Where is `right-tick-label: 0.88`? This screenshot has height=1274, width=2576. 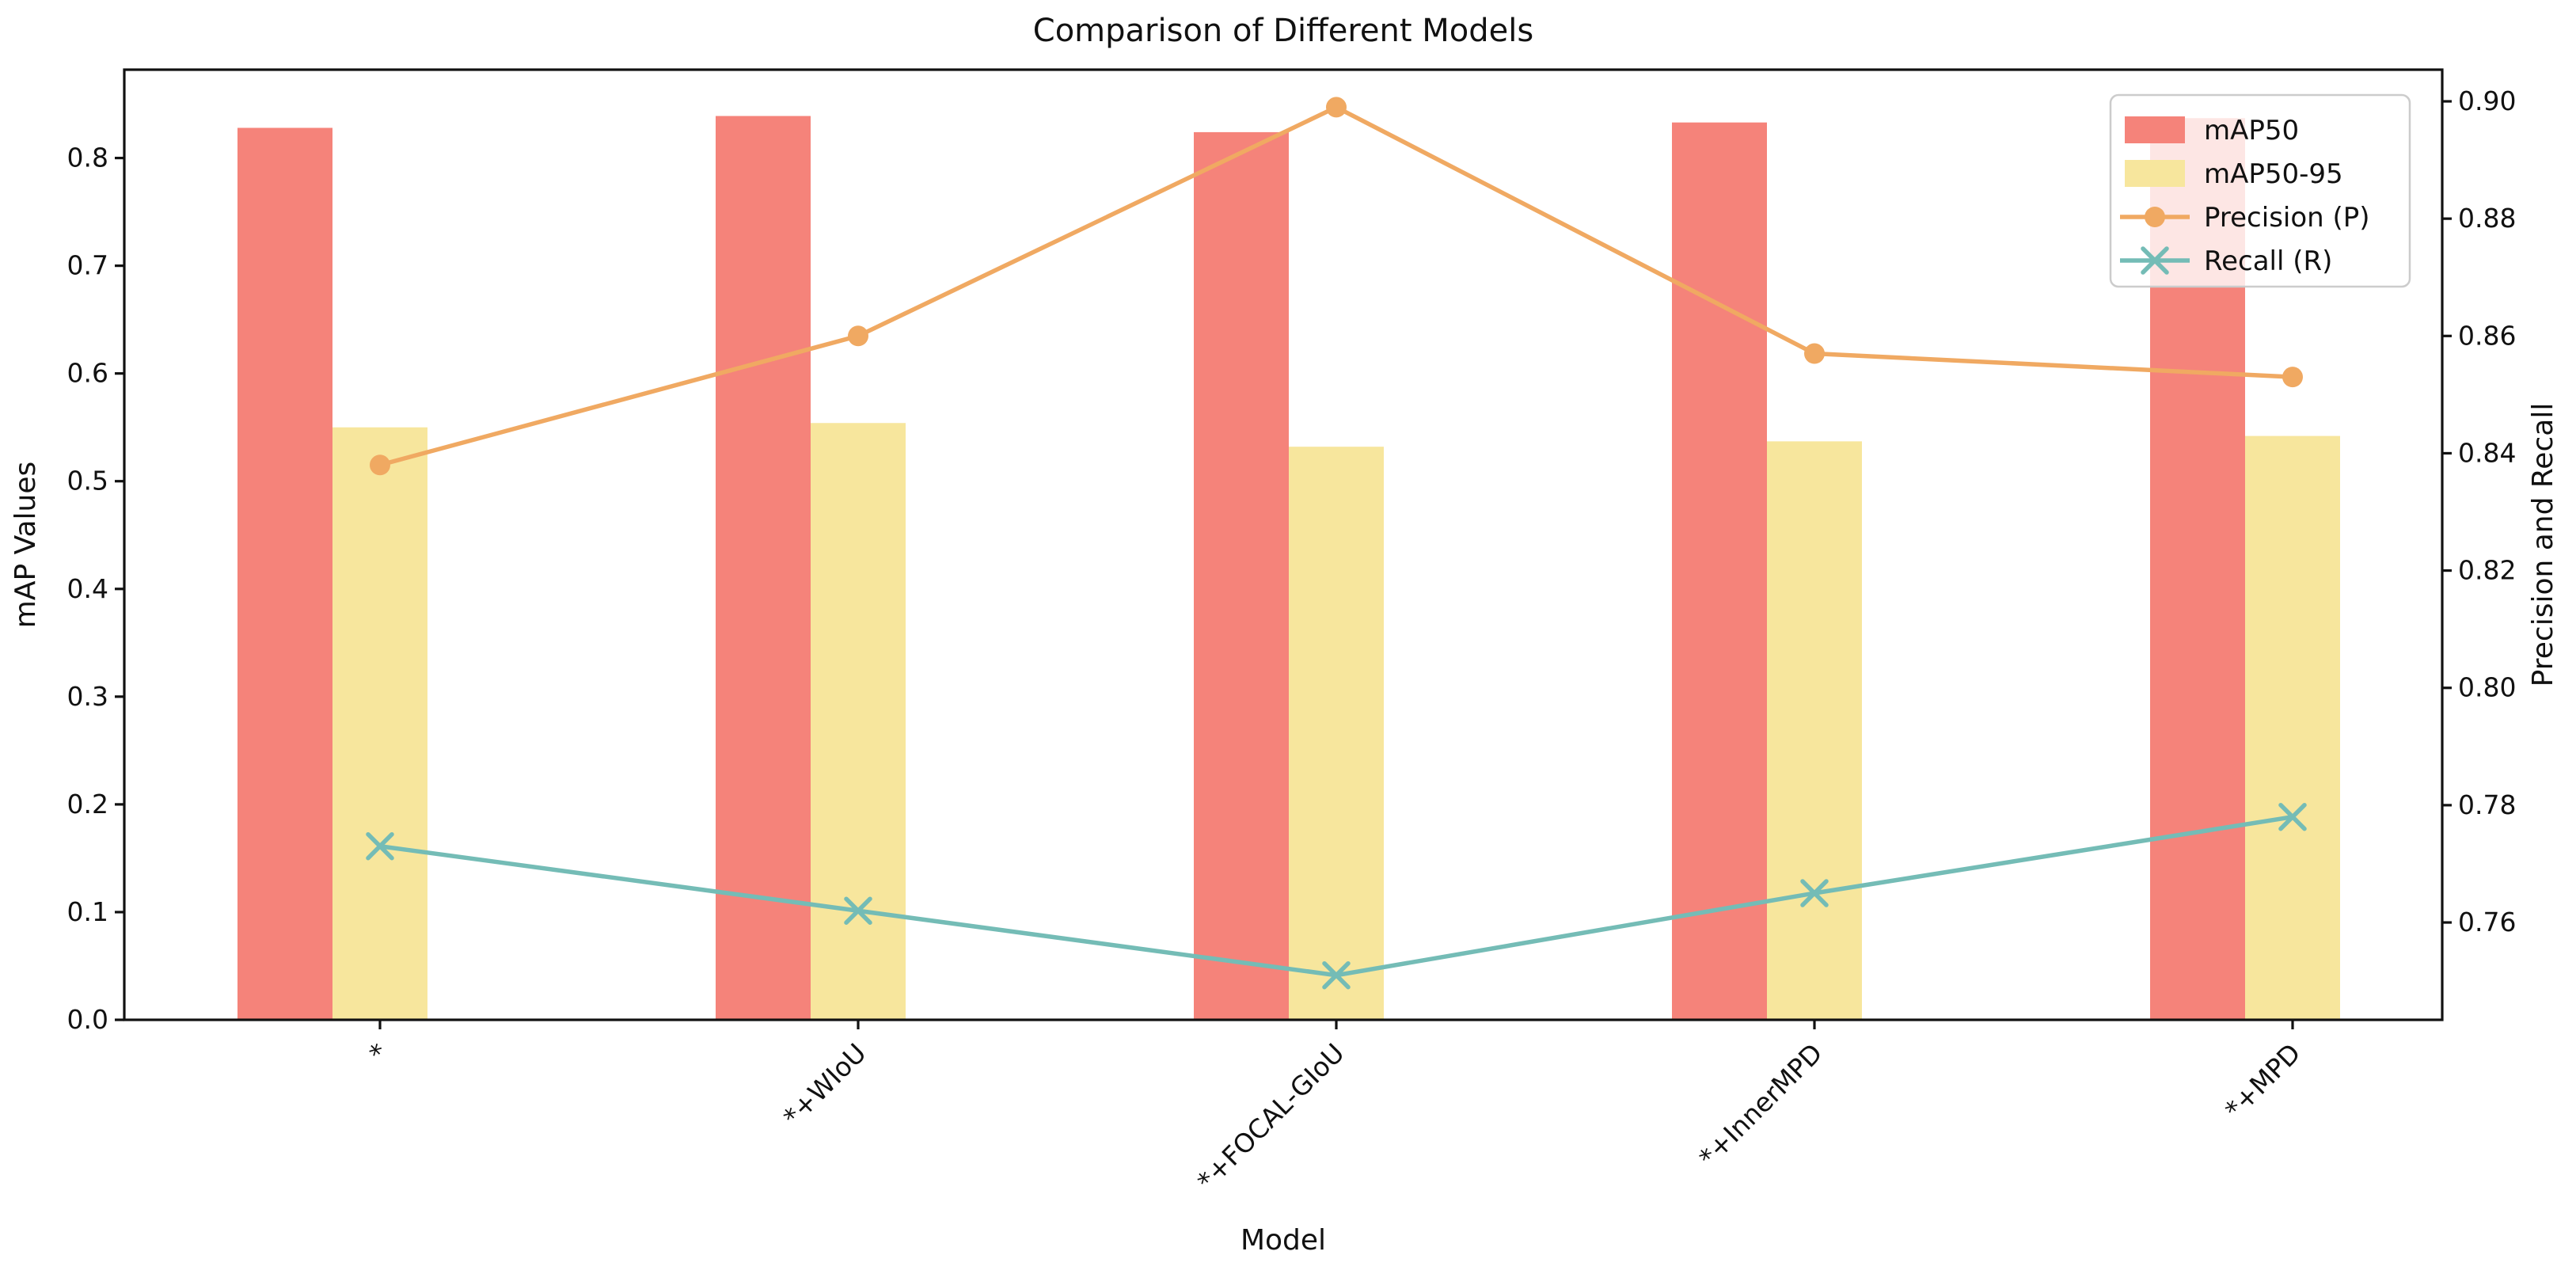
right-tick-label: 0.88 is located at coordinates (2487, 218).